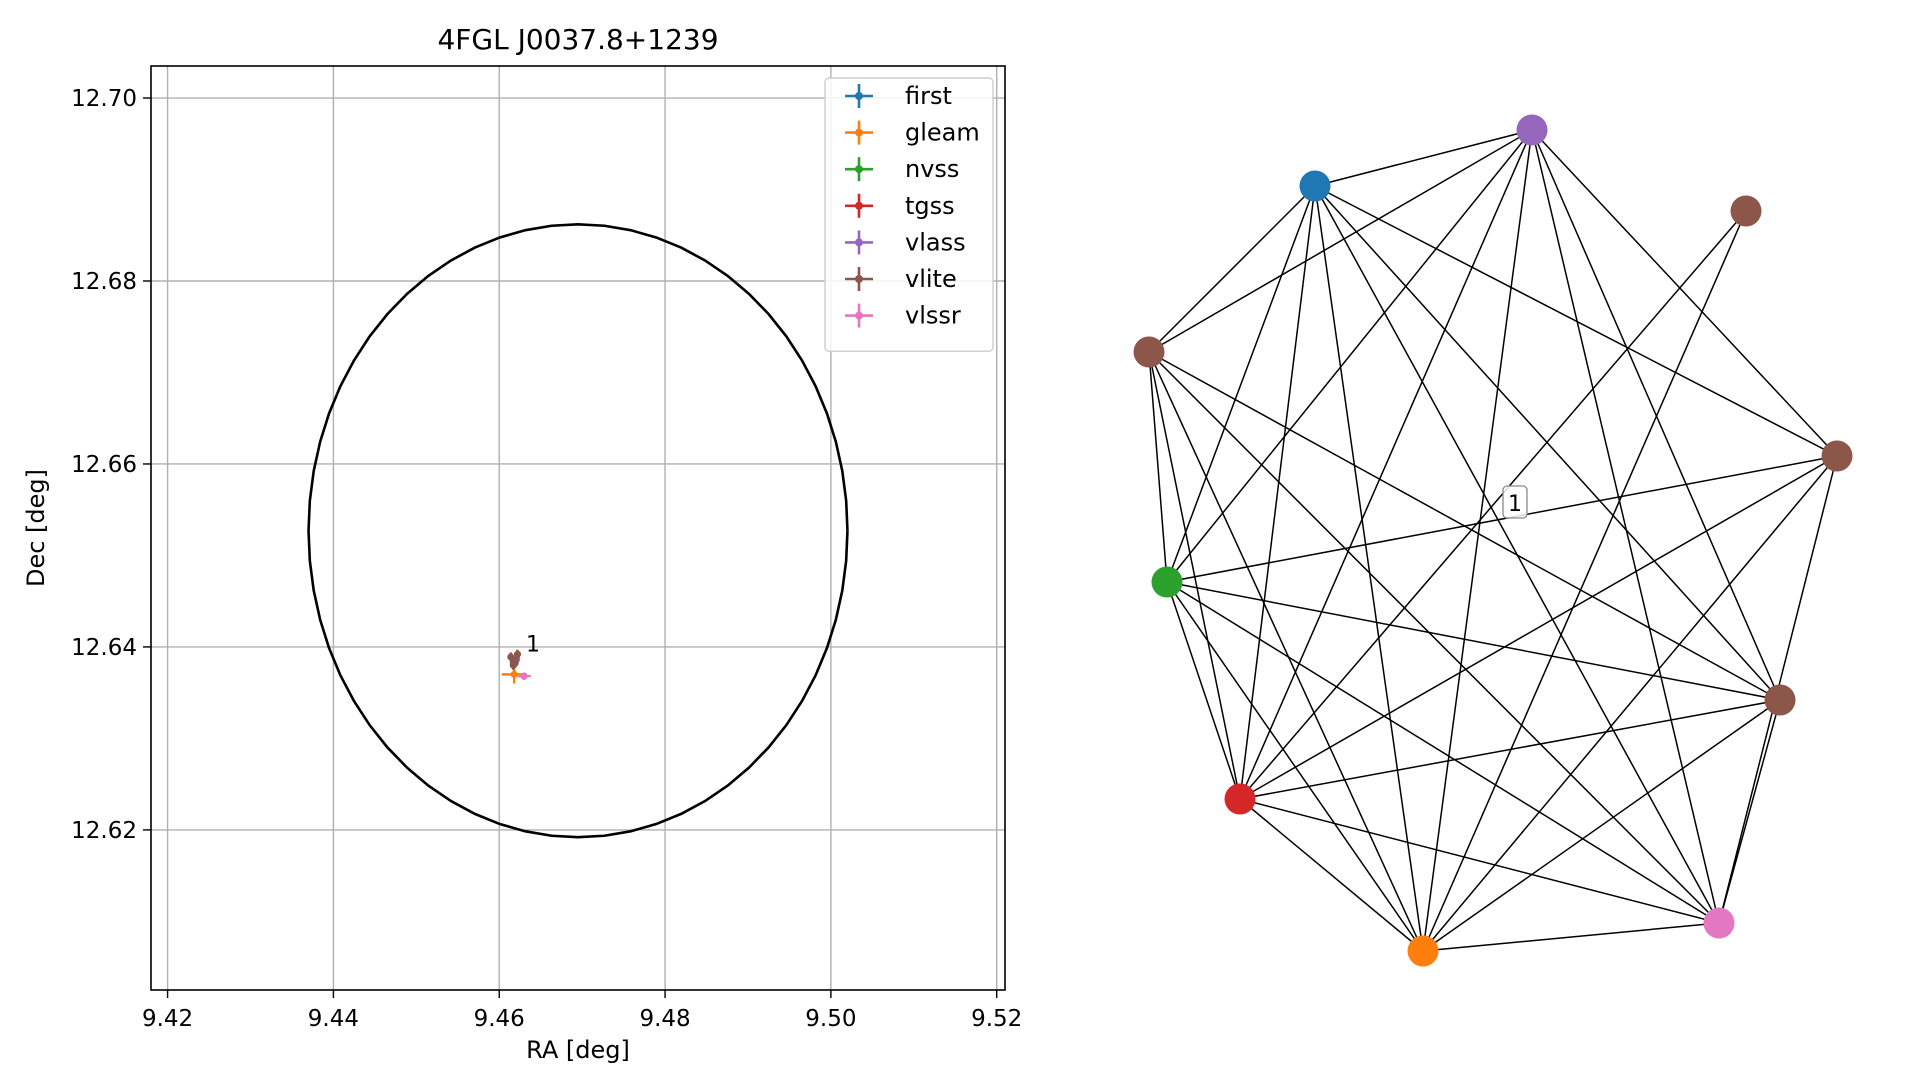  I want to click on legend-box, so click(909, 214).